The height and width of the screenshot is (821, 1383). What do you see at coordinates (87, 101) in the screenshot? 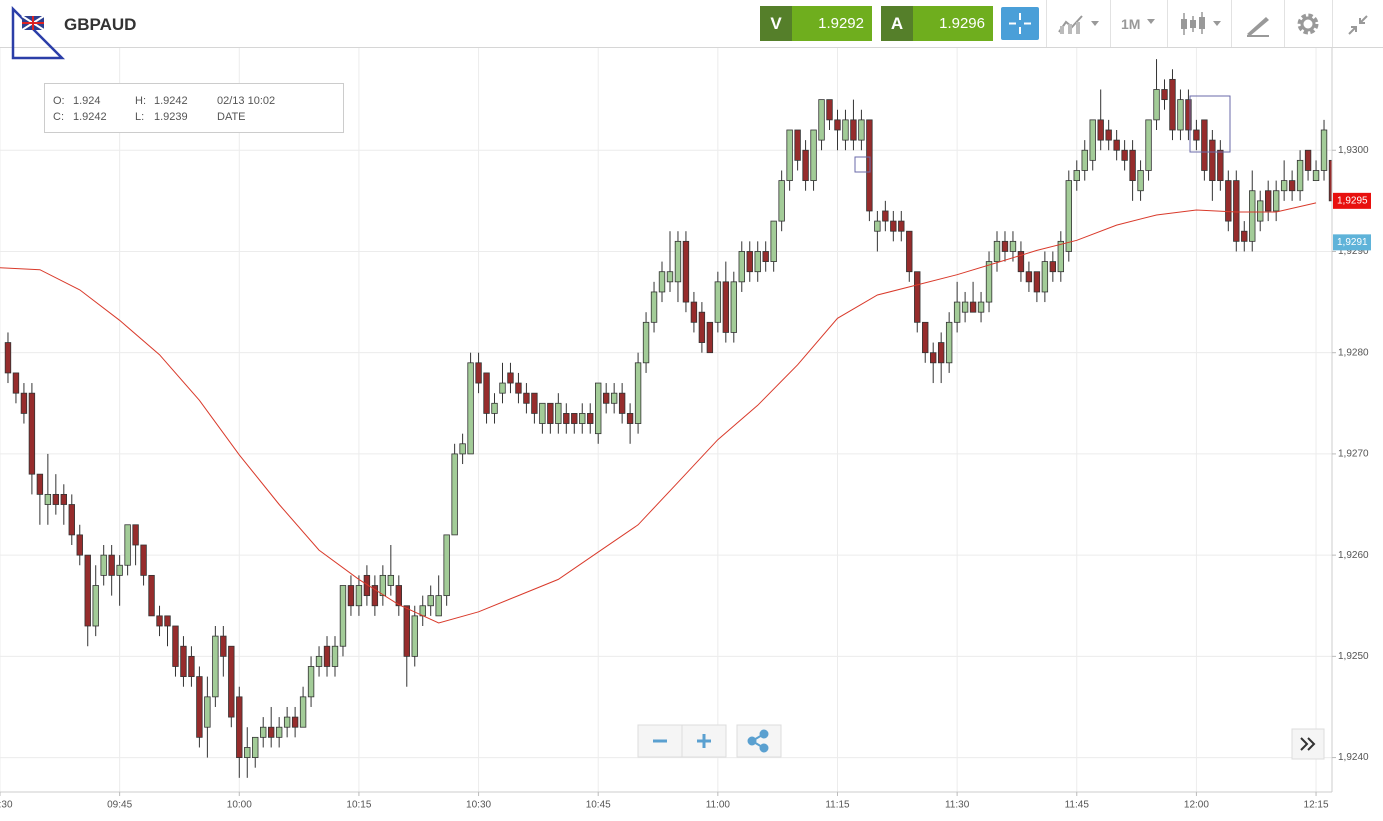
I see `value: 1.924` at bounding box center [87, 101].